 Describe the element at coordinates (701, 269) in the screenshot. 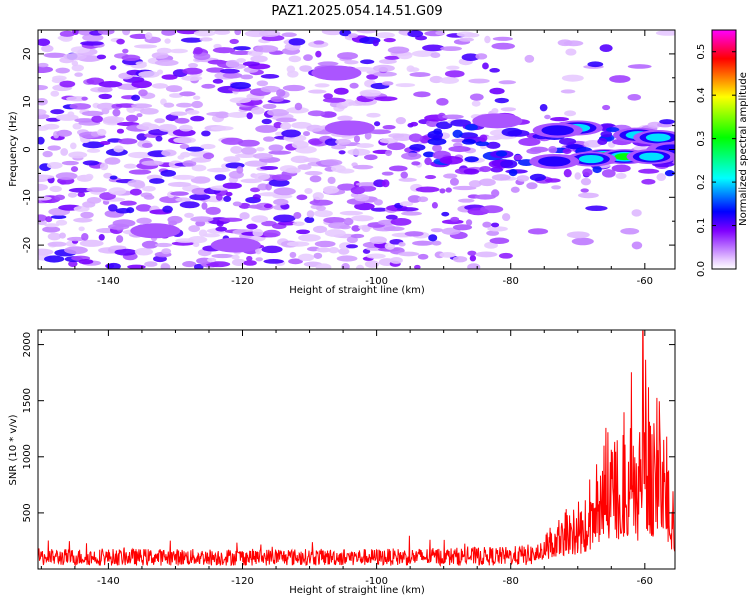

I see `colorbar-tick-label: 0.0` at that location.